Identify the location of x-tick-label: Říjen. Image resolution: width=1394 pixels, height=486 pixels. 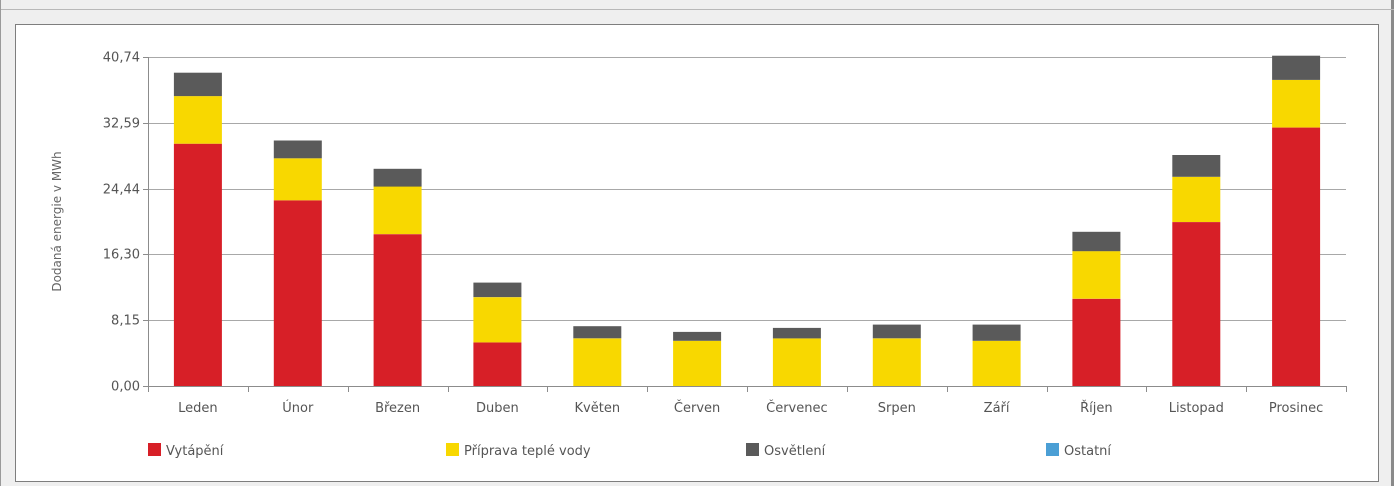
(1096, 408).